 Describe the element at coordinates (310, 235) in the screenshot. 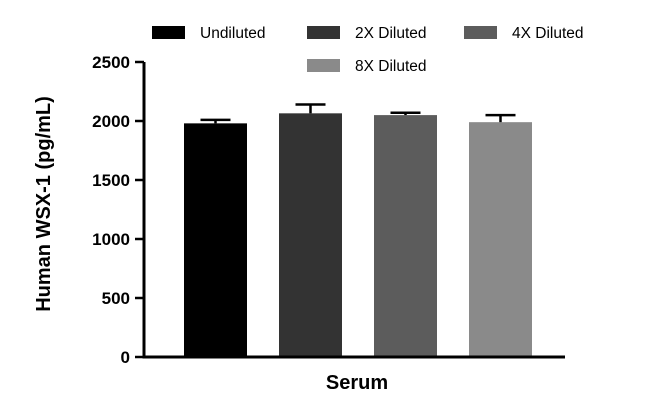

I see `bar-2x-diluted` at that location.